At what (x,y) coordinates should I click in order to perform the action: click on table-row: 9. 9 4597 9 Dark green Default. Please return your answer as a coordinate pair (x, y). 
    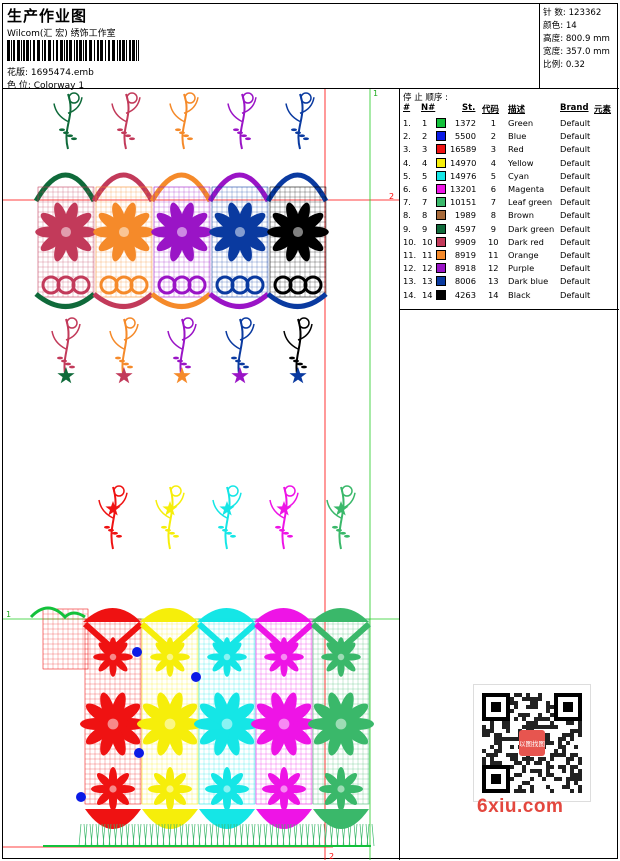
    Looking at the image, I should click on (509, 229).